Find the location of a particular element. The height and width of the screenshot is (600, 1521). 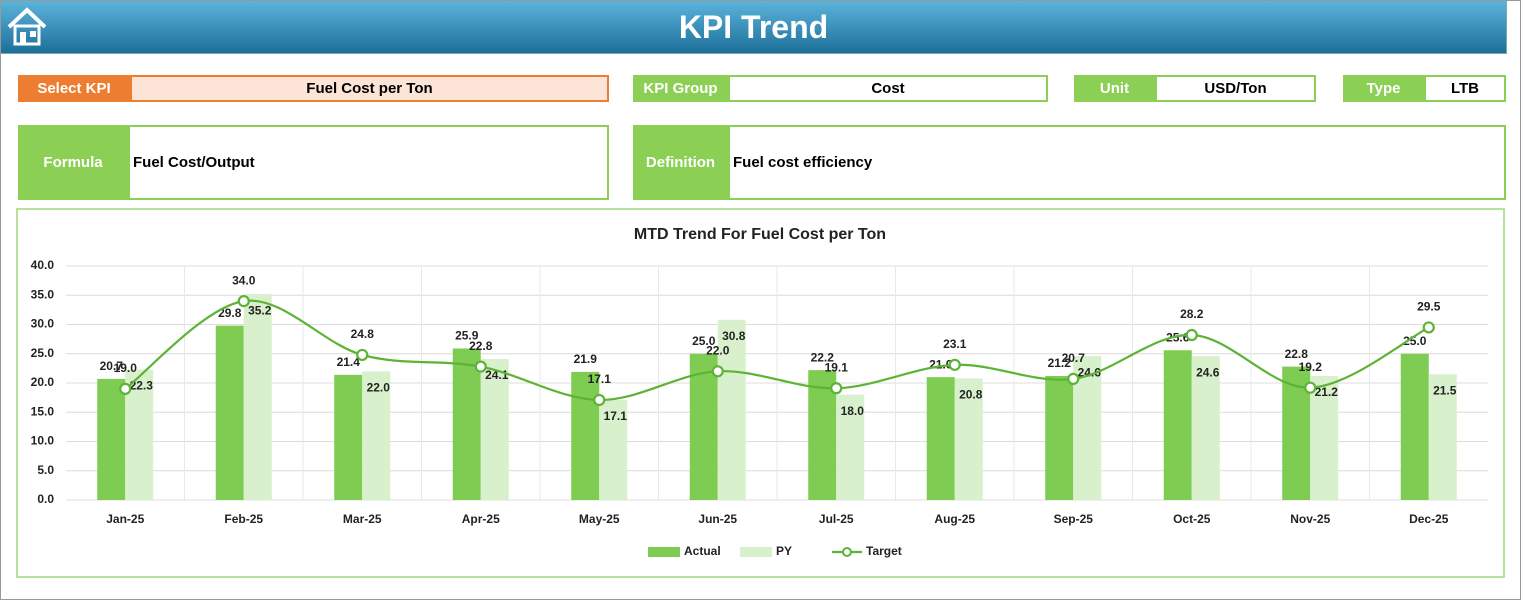

y-tick-label: 35.0 is located at coordinates (43, 294).